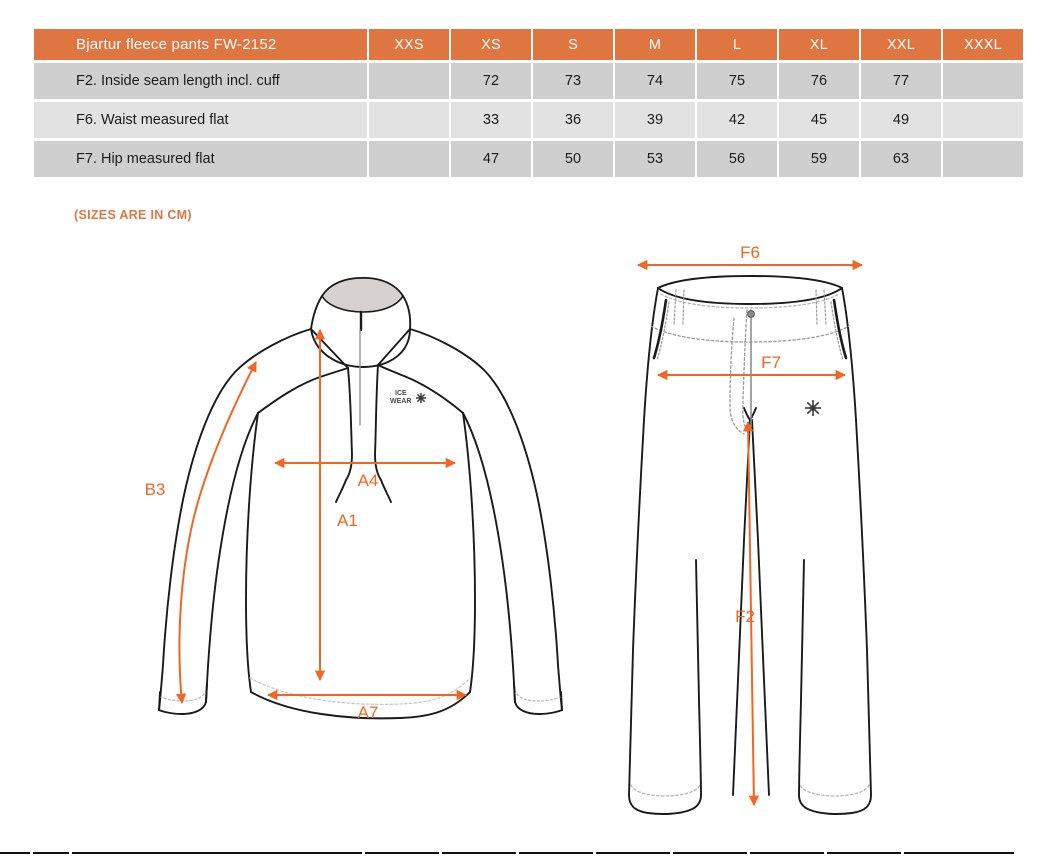  I want to click on table-row: F7. Hip measured flat 47 50 53 56 59 63, so click(528, 159).